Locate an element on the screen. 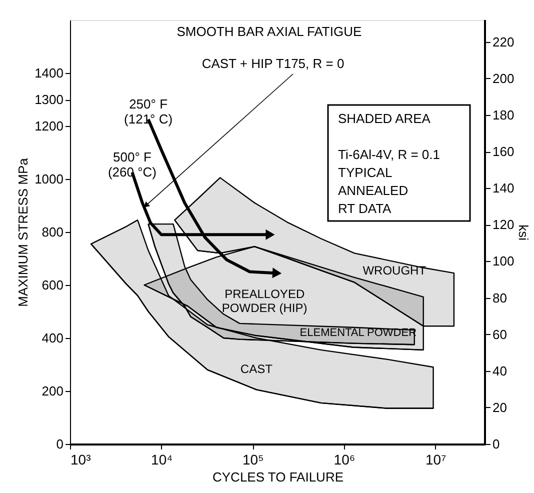 The height and width of the screenshot is (493, 534). x-tick-label: 10⁶ is located at coordinates (345, 460).